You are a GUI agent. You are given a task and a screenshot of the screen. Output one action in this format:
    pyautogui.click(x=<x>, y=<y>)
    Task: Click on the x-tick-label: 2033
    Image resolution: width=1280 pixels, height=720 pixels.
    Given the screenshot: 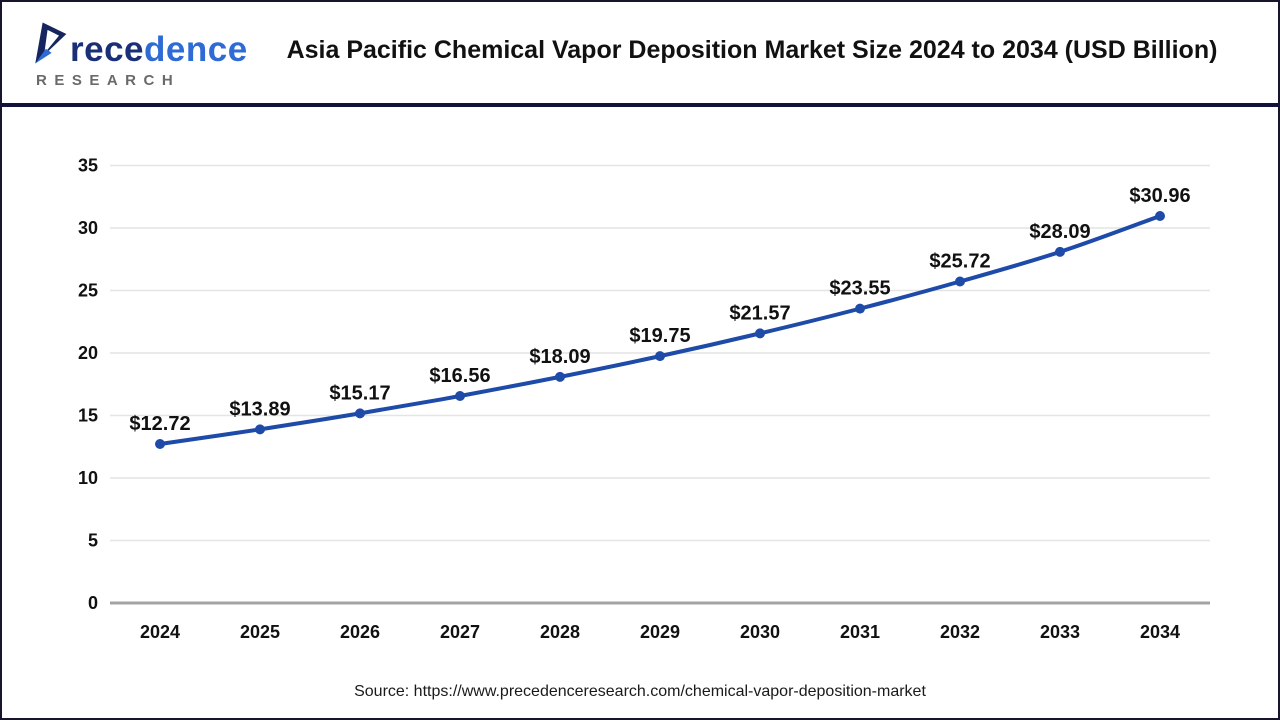 What is the action you would take?
    pyautogui.click(x=1060, y=632)
    